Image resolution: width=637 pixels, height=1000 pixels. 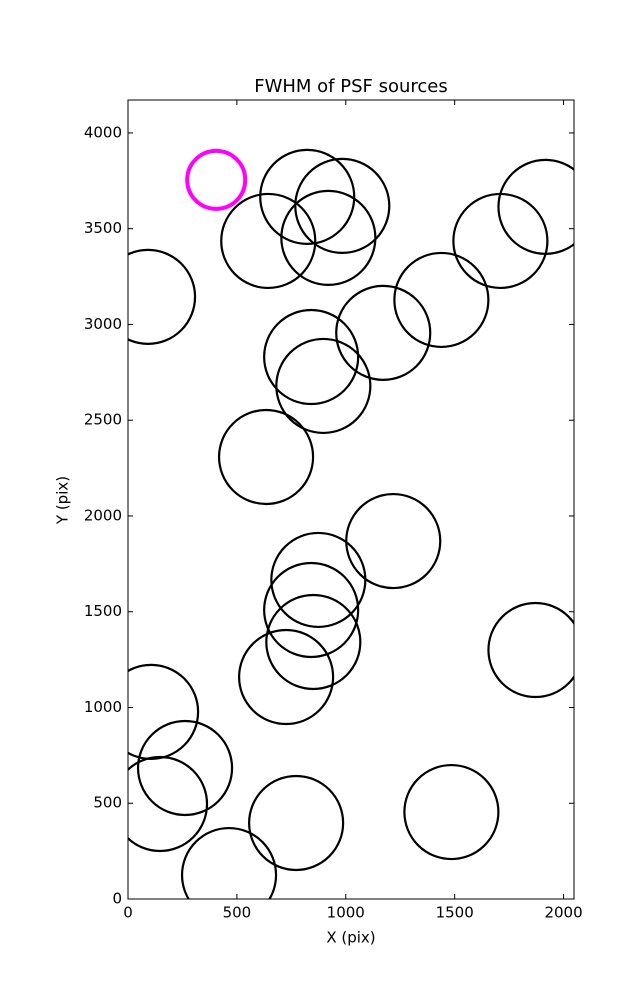 What do you see at coordinates (103, 707) in the screenshot?
I see `y-tick-label: 1000` at bounding box center [103, 707].